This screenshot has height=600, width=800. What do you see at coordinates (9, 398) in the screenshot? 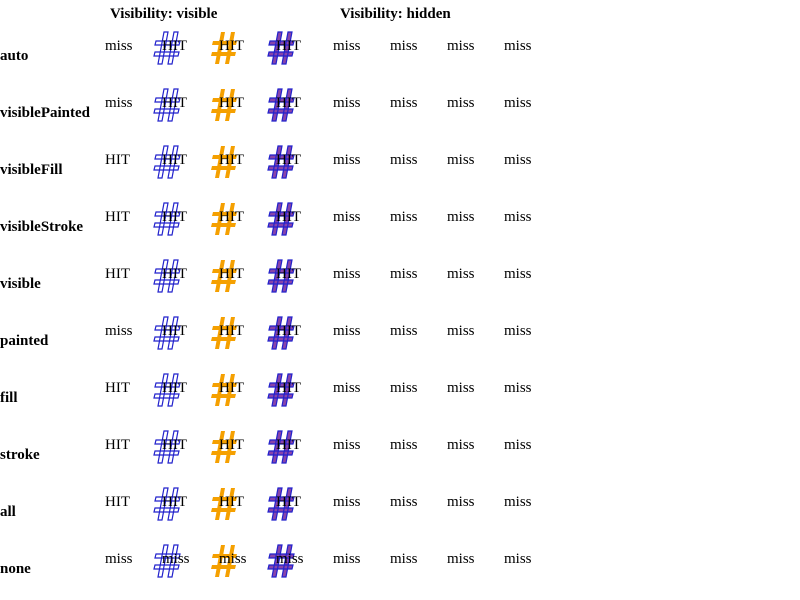
I see `row-label-fill: fill` at bounding box center [9, 398].